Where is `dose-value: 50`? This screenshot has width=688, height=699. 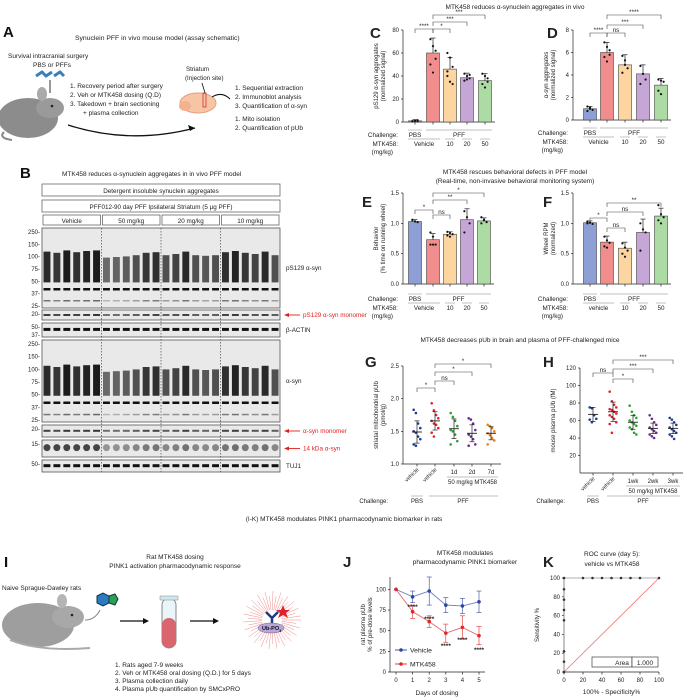
dose-value: 50 is located at coordinates (661, 142).